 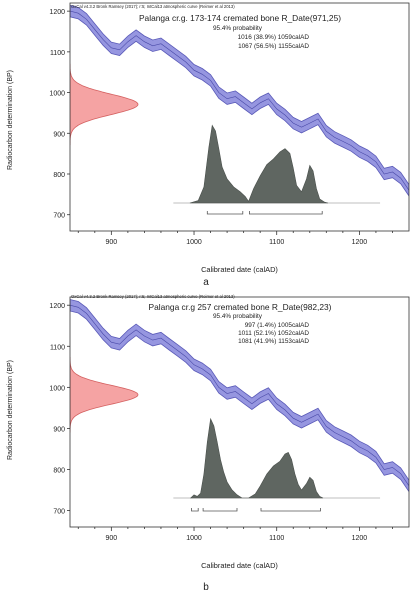 I want to click on panel-caption: b, so click(x=206, y=587).